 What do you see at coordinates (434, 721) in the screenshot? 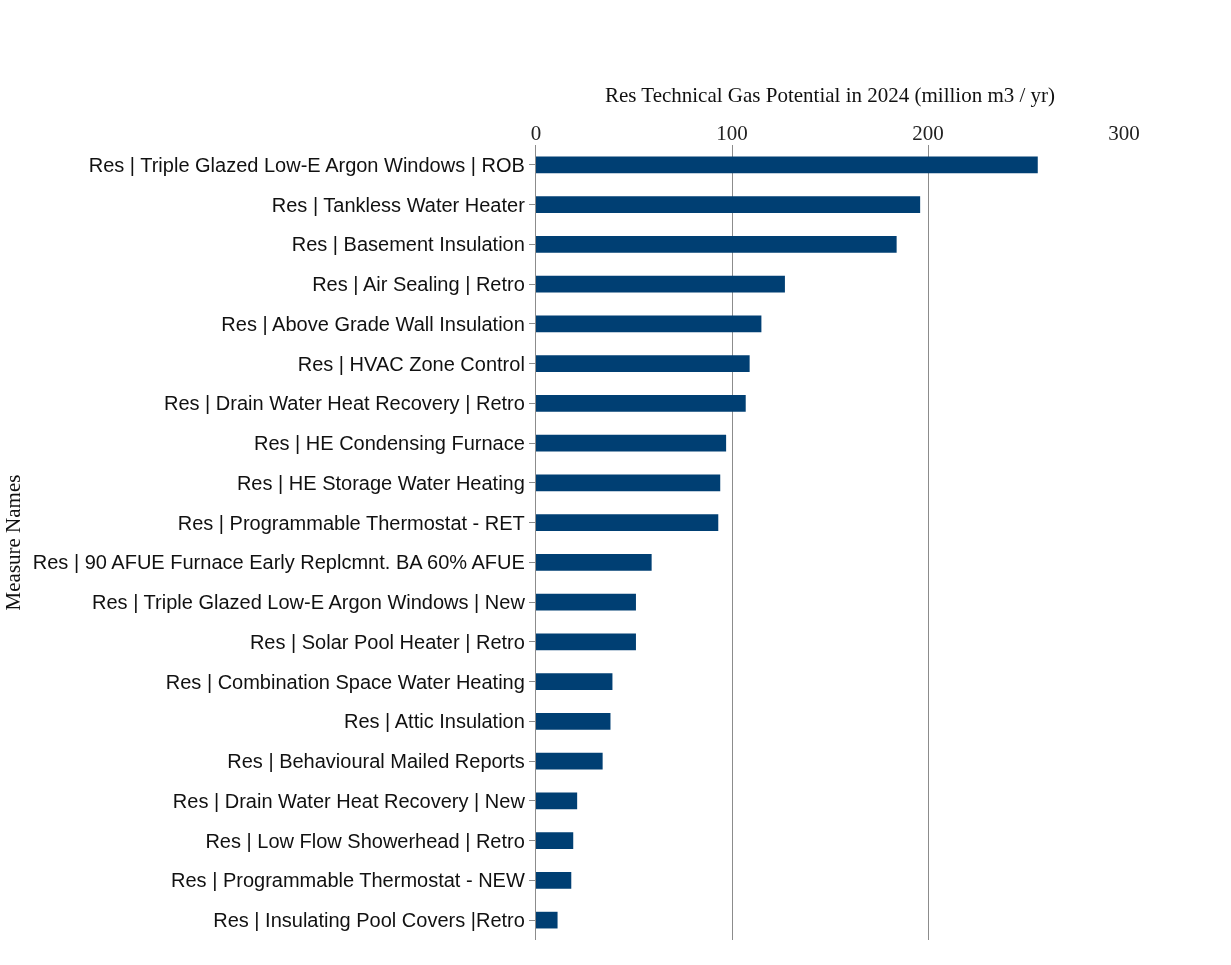
I see `y-tick-label: Res | Attic Insulation` at bounding box center [434, 721].